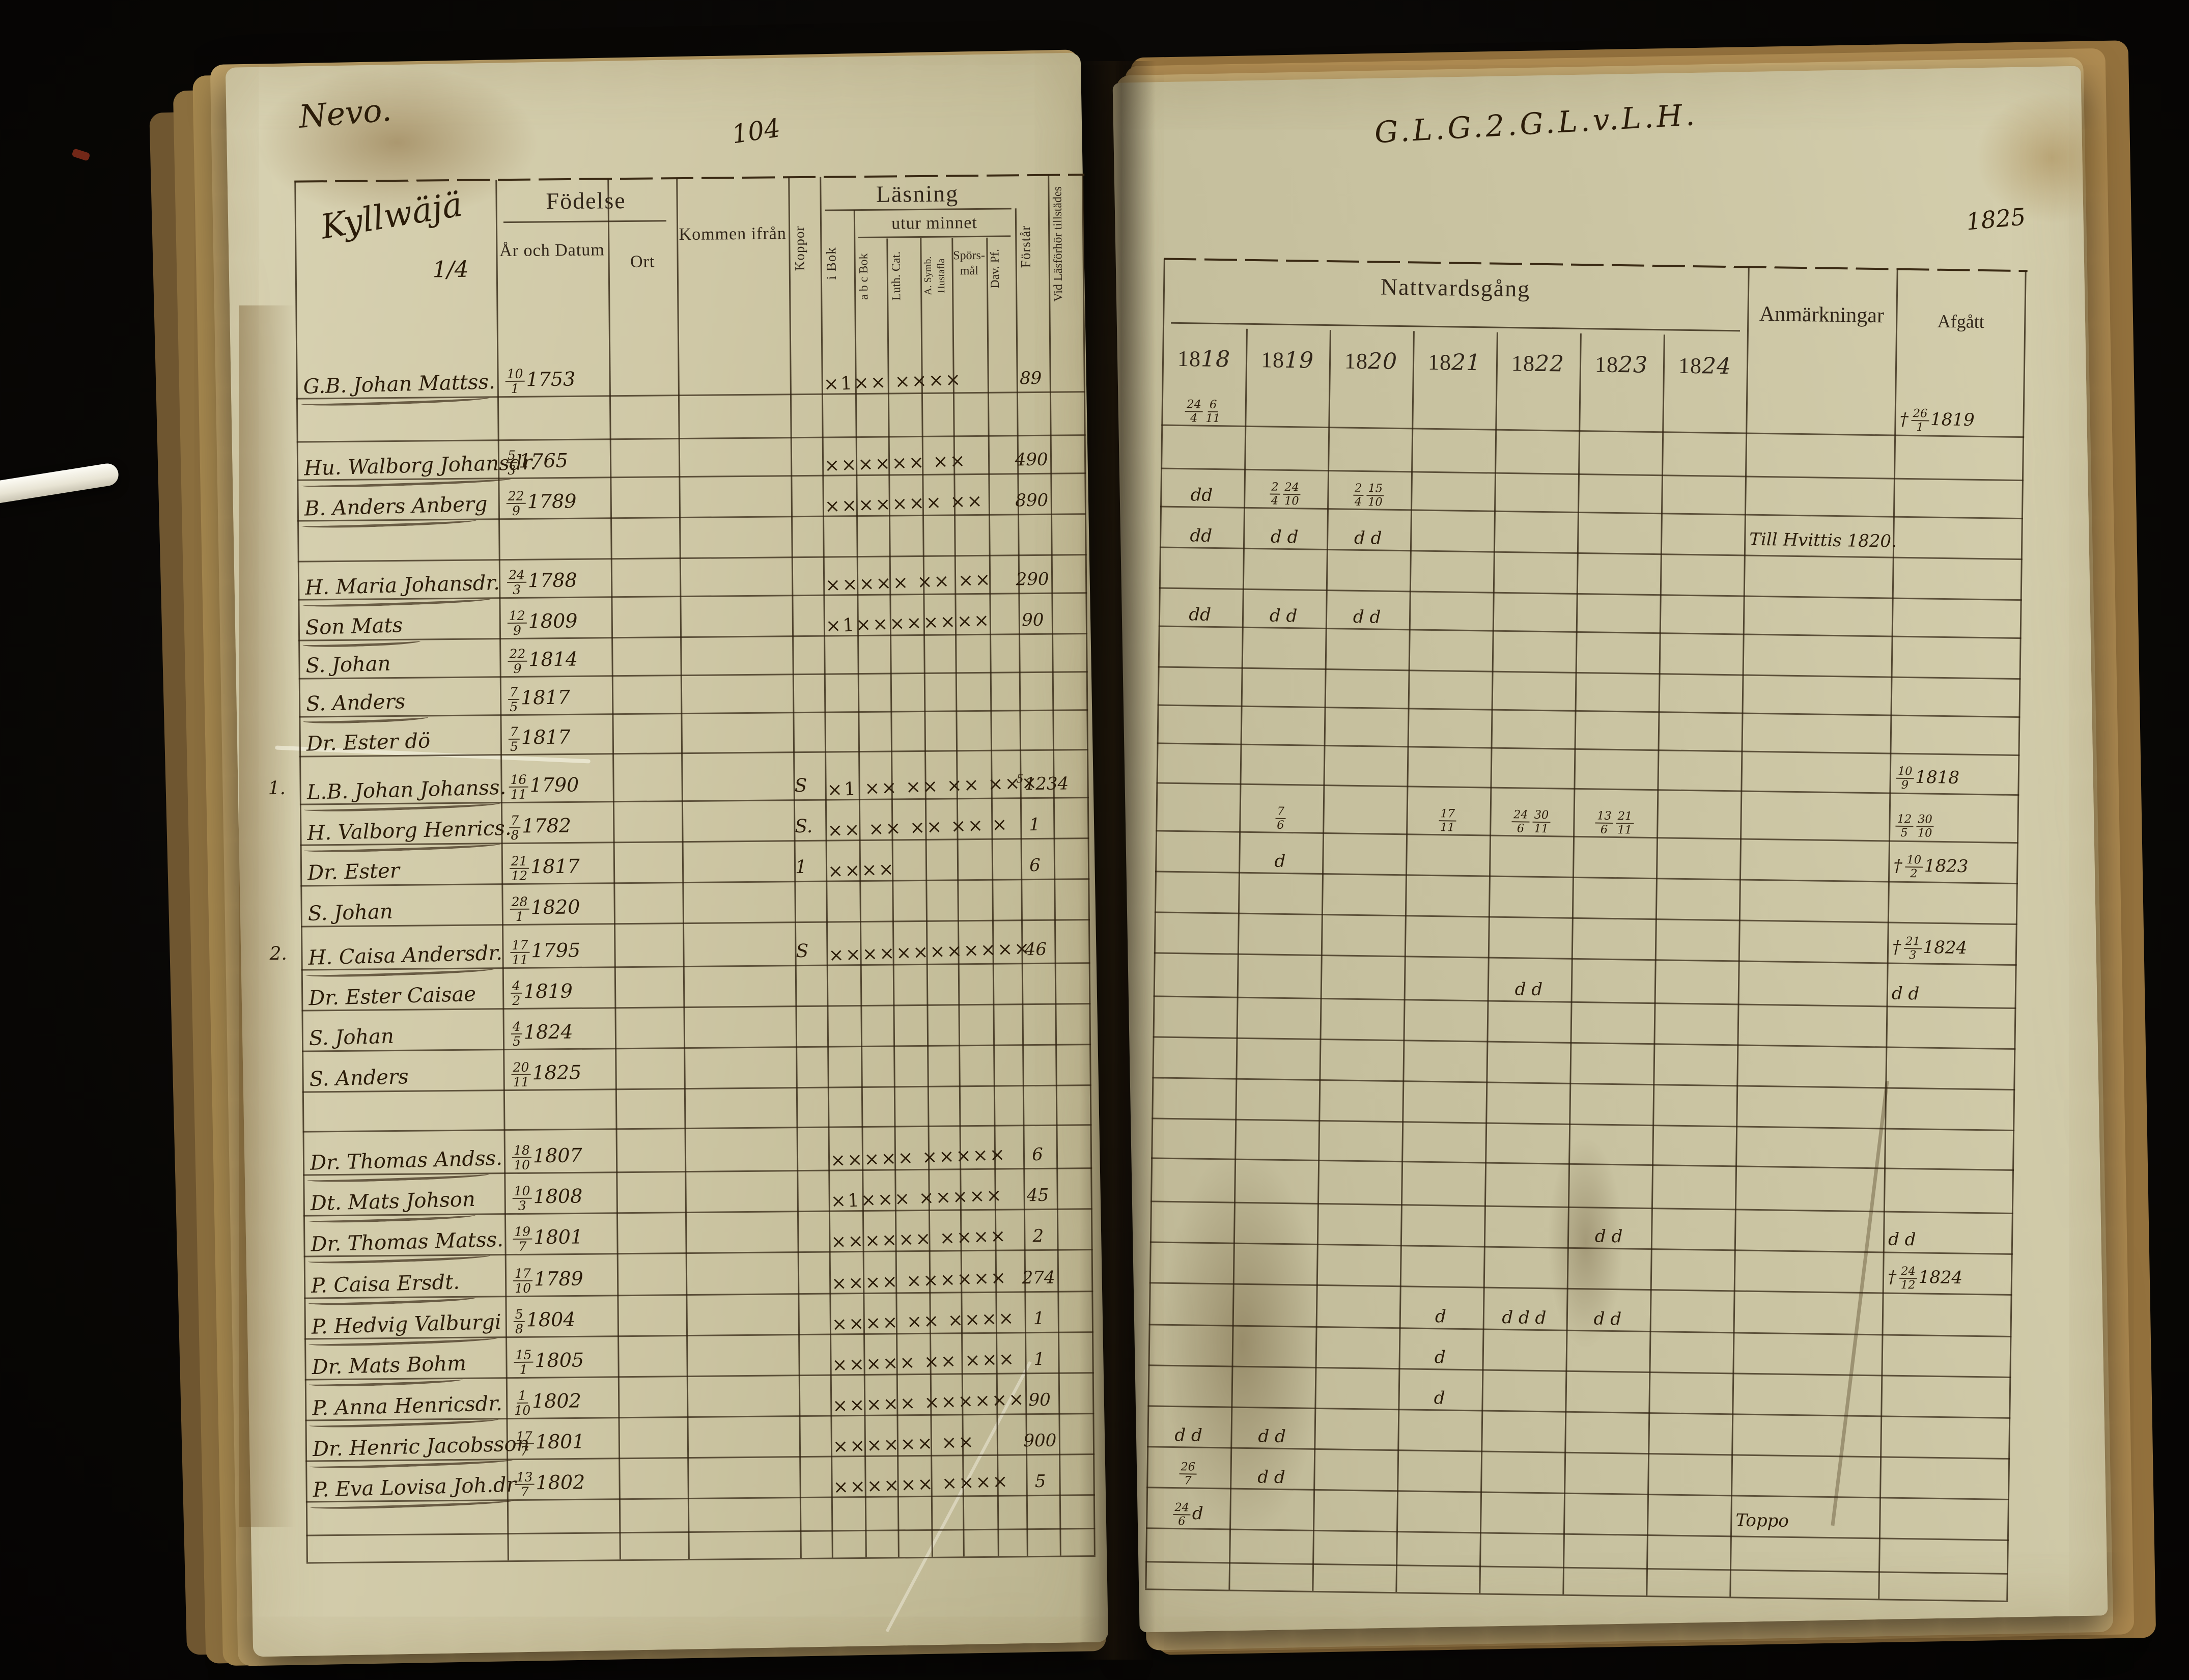  I want to click on departed-note: † 21 3 1824, so click(1930, 948).